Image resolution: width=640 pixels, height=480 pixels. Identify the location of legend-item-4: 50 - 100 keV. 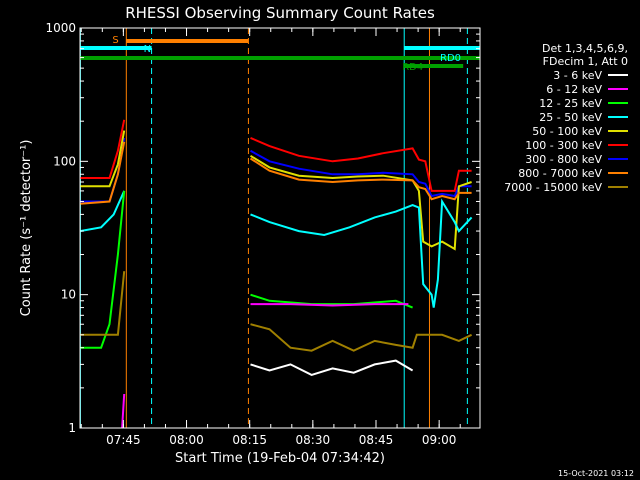
(543, 131).